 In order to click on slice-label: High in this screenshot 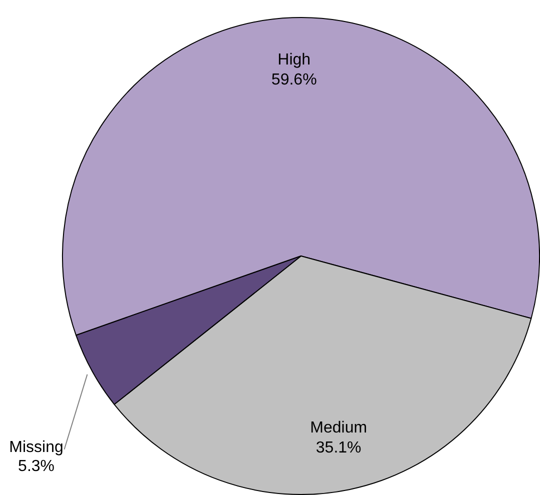, I will do `click(294, 60)`.